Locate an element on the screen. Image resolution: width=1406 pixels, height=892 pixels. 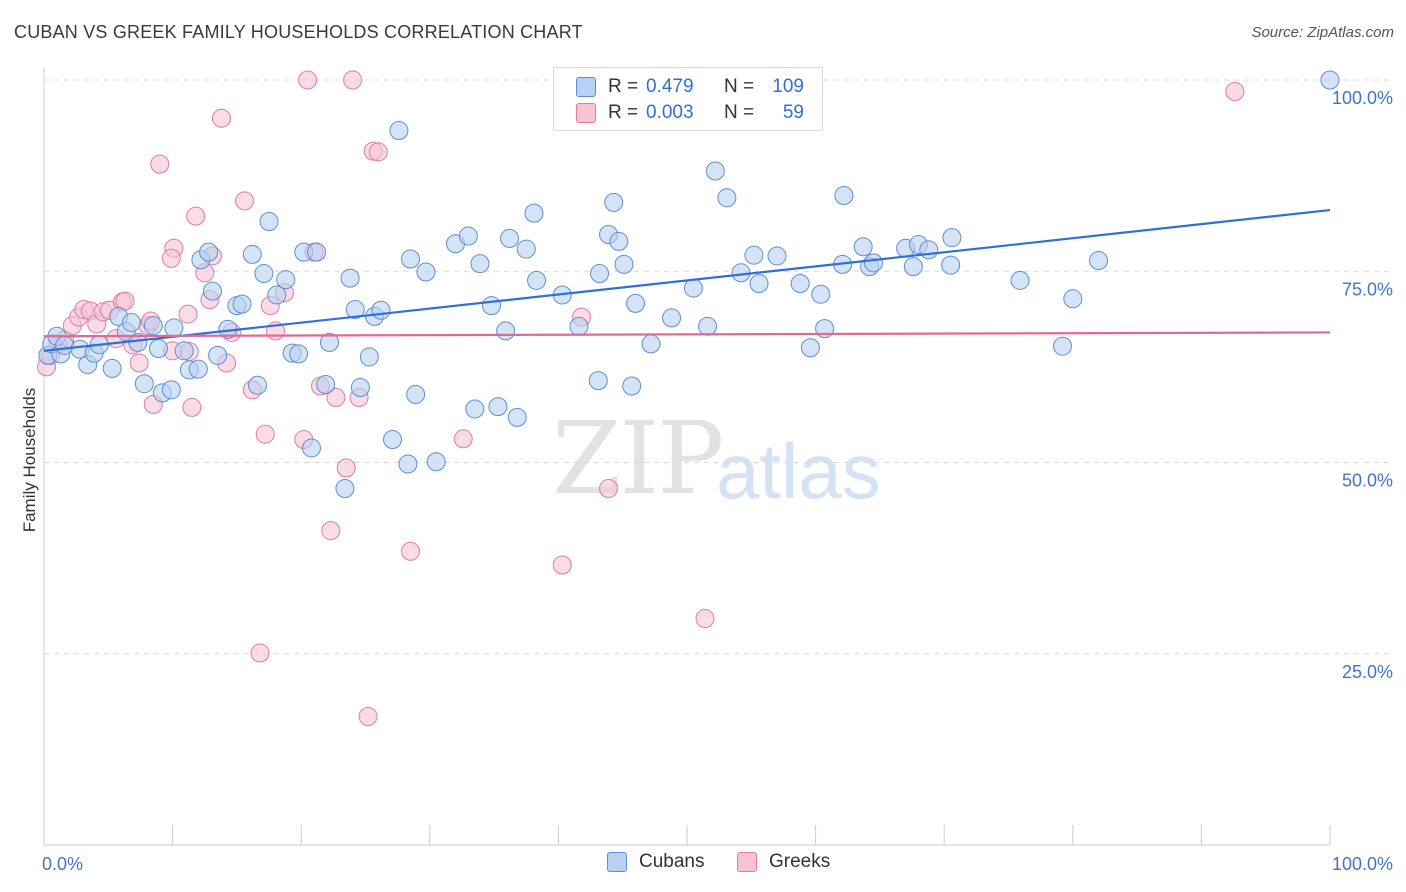
bottom-legend-cubans: Cubans is located at coordinates (656, 862).